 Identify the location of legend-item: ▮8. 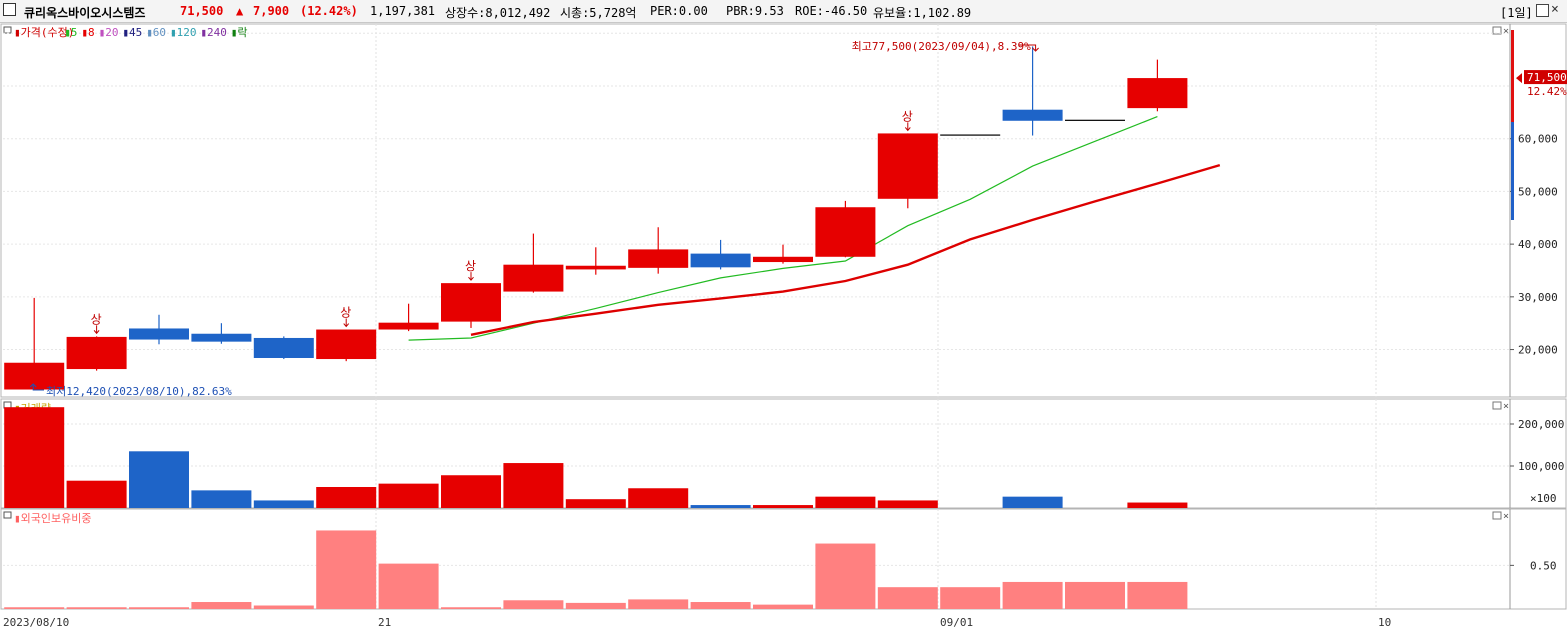
(87, 32).